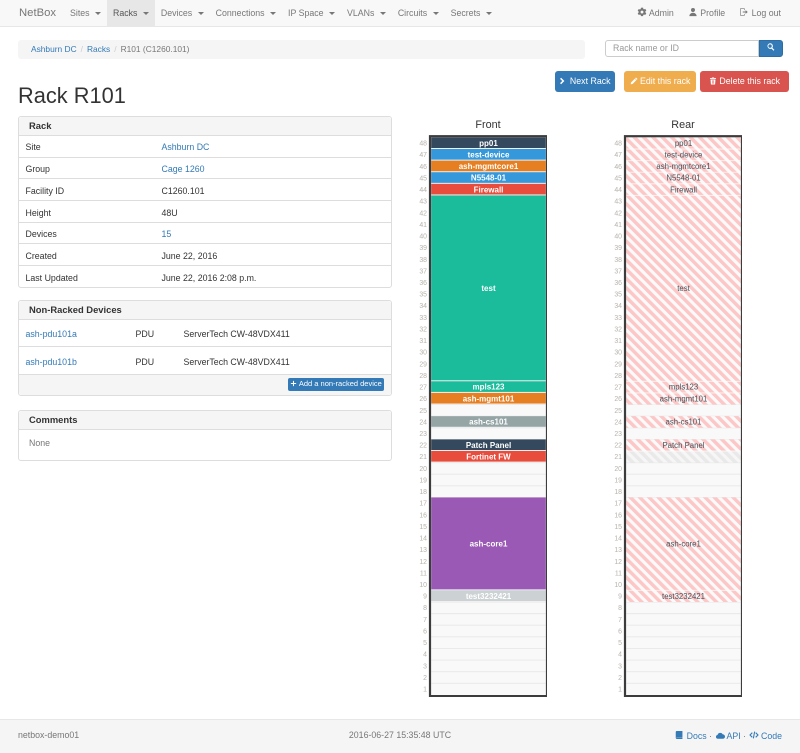 This screenshot has width=800, height=753. What do you see at coordinates (423, 283) in the screenshot?
I see `svg-text: 36` at bounding box center [423, 283].